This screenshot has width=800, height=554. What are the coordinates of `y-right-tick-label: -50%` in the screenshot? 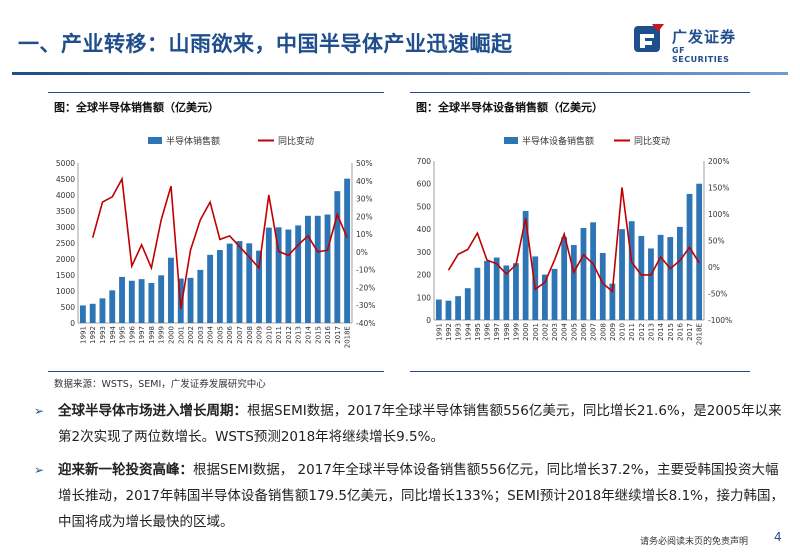 It's located at (717, 294).